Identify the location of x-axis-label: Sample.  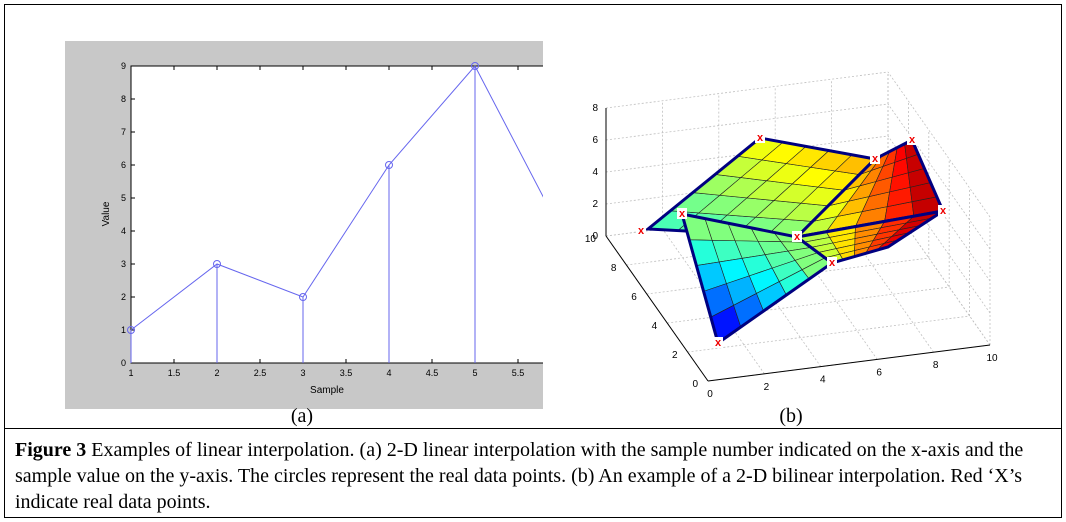
(327, 390).